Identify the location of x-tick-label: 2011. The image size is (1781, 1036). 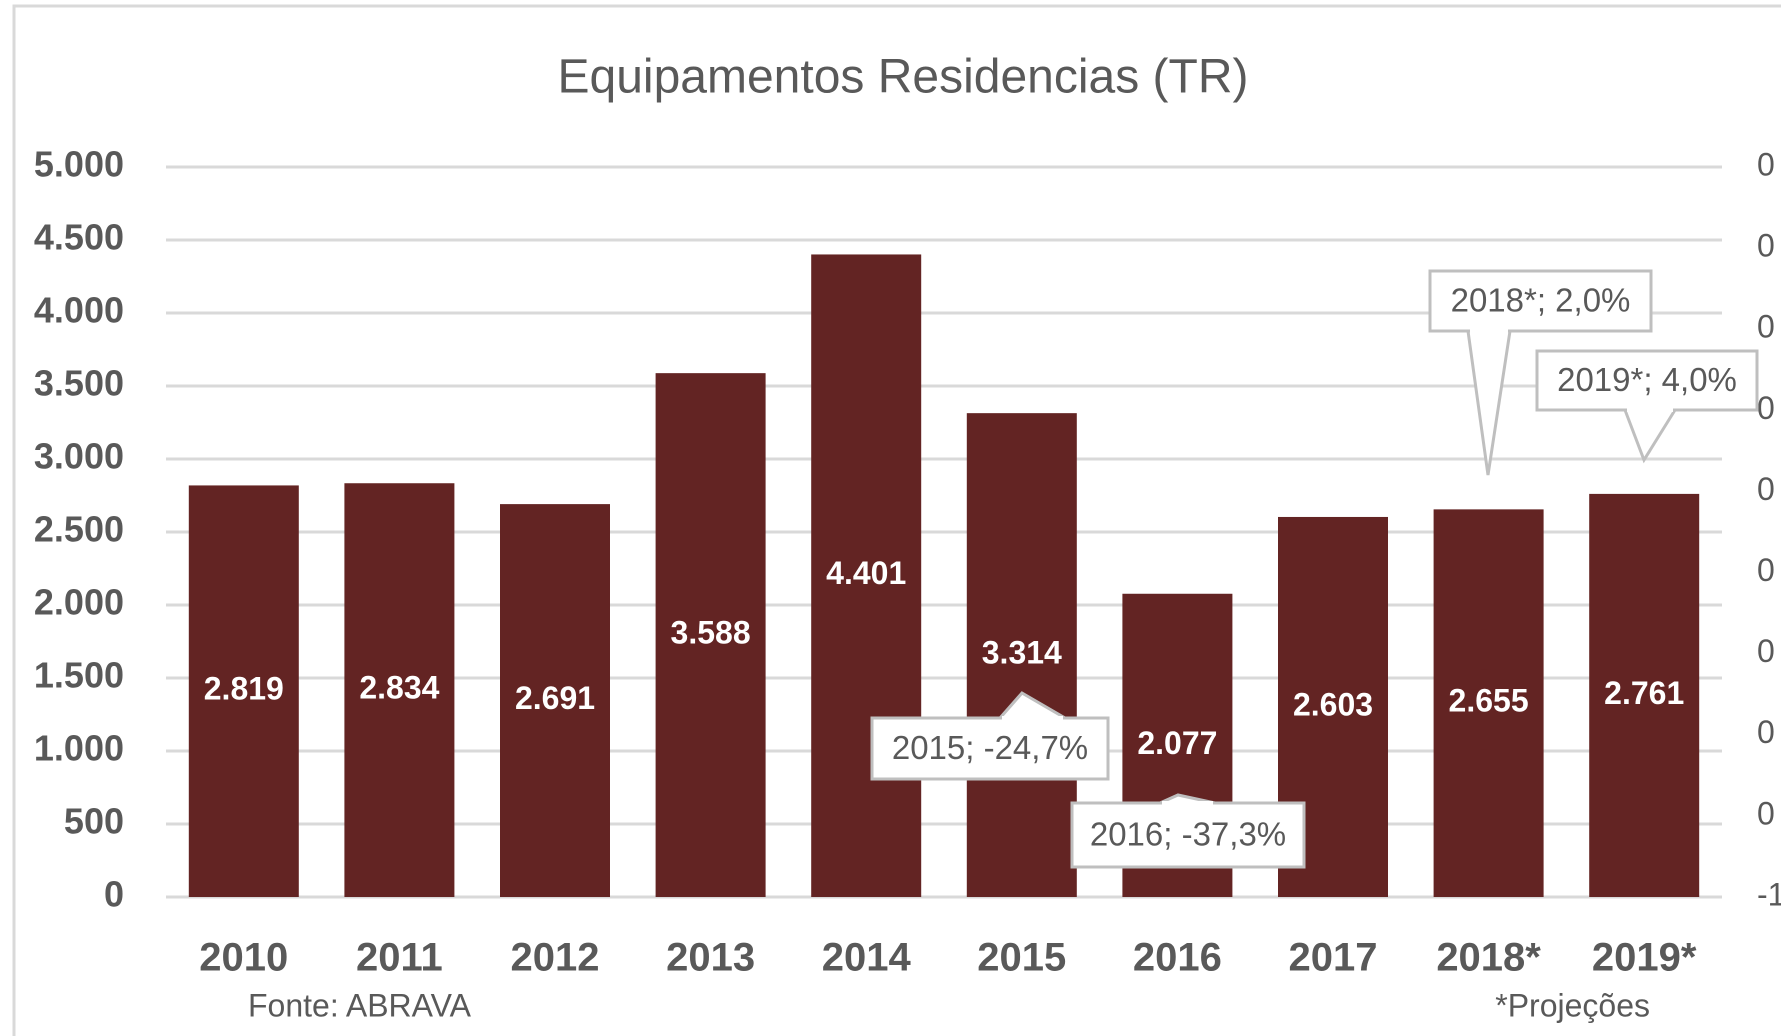
(399, 958).